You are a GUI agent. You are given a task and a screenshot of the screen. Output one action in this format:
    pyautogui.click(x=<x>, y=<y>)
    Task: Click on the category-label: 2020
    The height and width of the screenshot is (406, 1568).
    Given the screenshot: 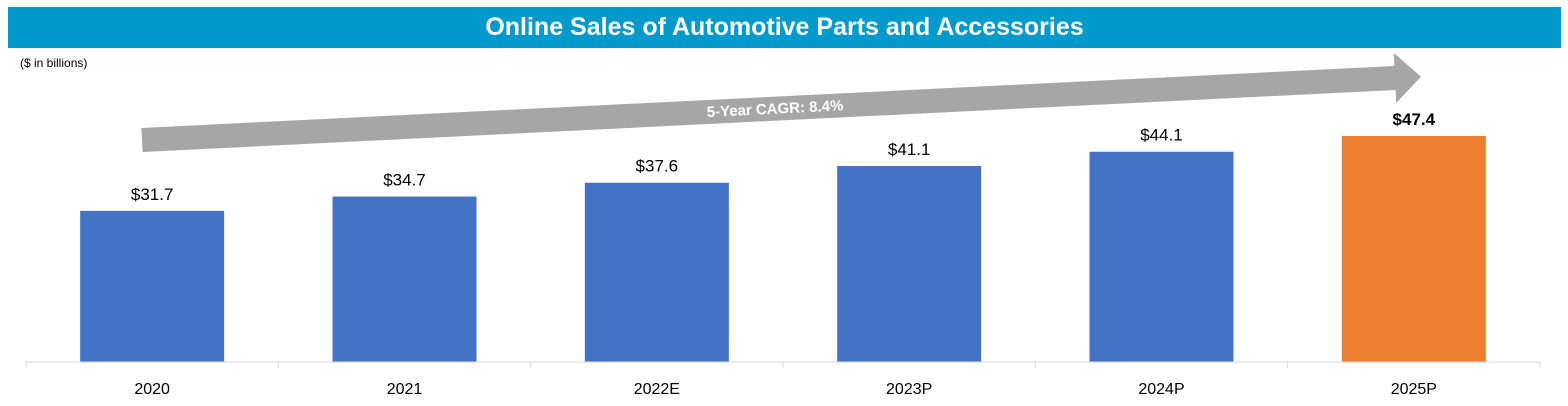 What is the action you would take?
    pyautogui.click(x=152, y=389)
    